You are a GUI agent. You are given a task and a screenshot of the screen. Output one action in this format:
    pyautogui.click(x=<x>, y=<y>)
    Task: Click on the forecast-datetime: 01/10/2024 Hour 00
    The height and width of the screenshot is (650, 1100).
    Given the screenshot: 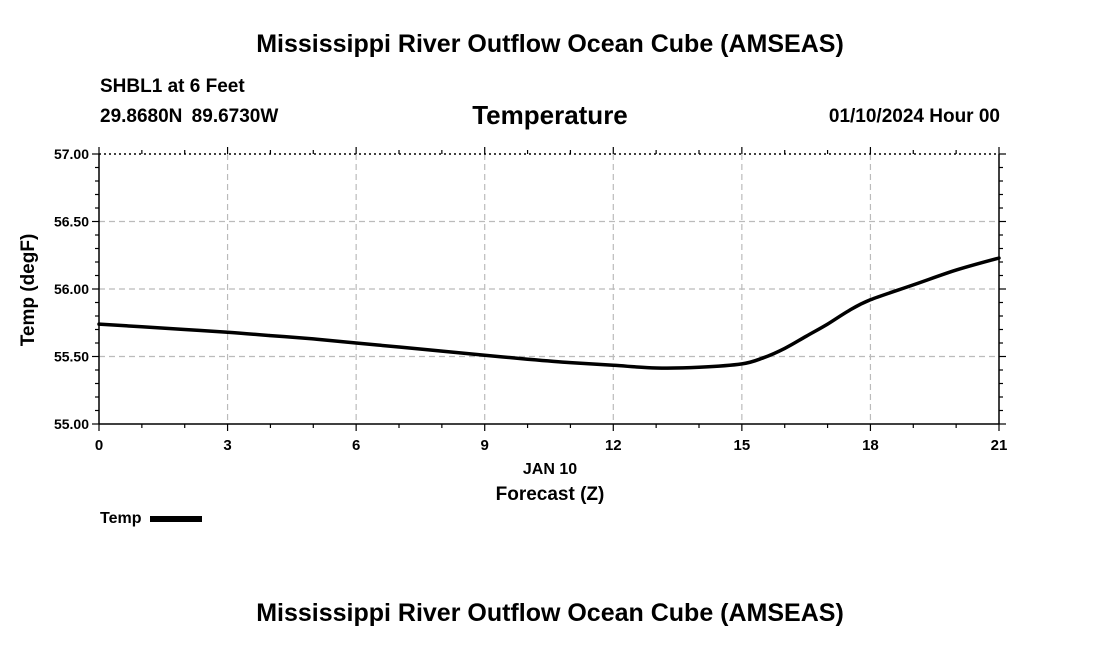 What is the action you would take?
    pyautogui.click(x=914, y=116)
    